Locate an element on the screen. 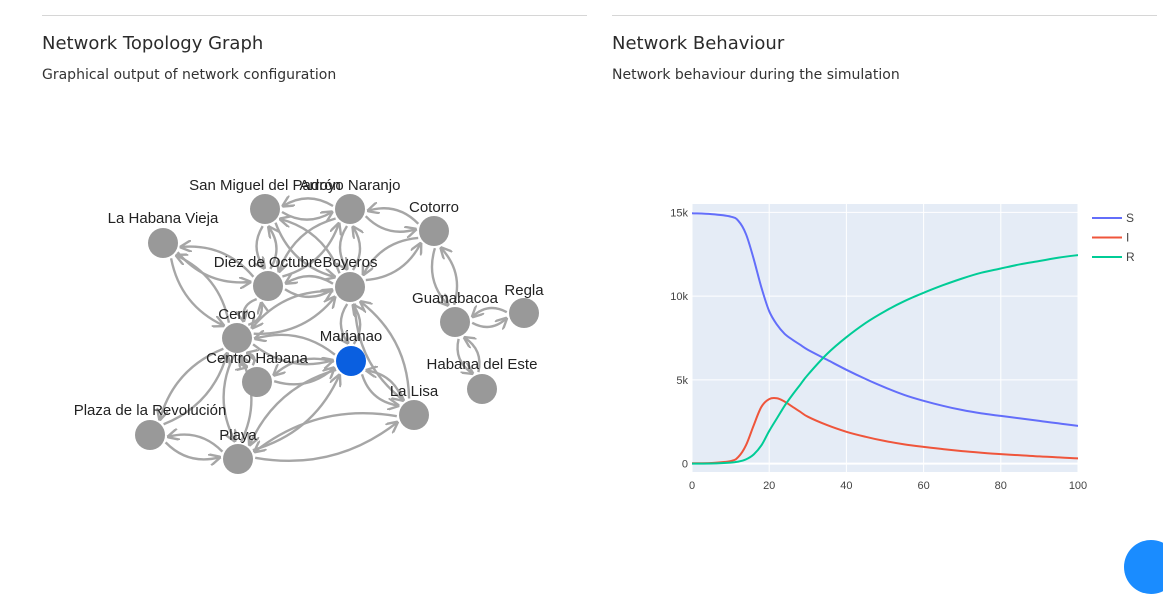 The image size is (1163, 594). graph-edge-cerro-to-playa is located at coordinates (228, 397).